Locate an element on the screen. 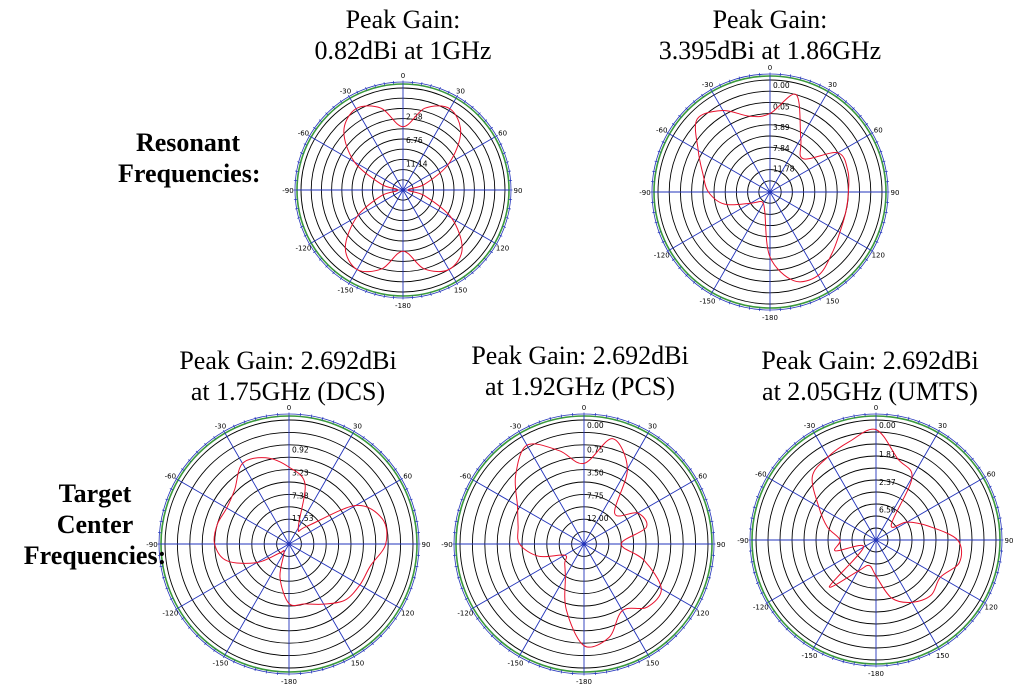 Image resolution: width=1015 pixels, height=686 pixels. gain-pattern-trace is located at coordinates (300, 532).